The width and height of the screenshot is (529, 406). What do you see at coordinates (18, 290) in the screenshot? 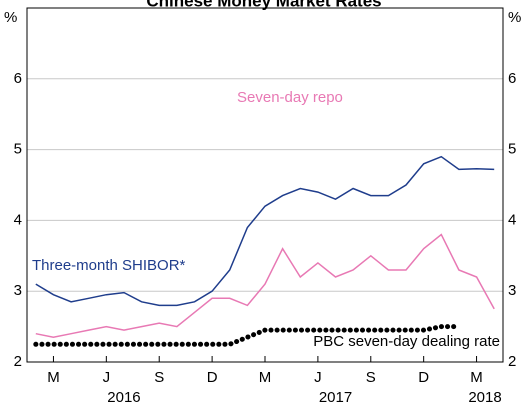
I see `y-tick-label: 3` at bounding box center [18, 290].